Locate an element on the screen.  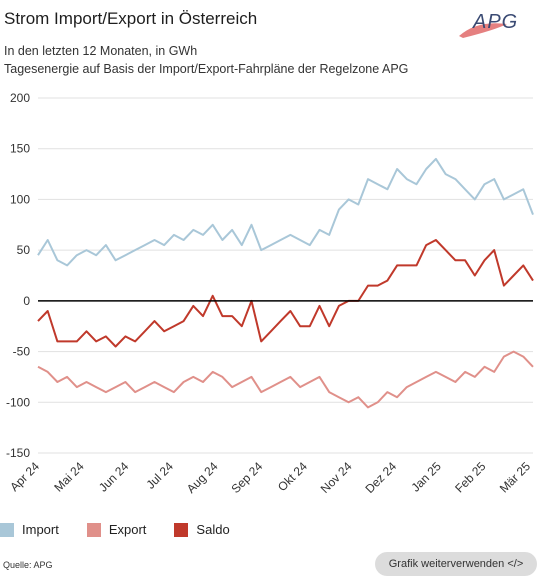
x-tick-label: Jun 24 is located at coordinates (114, 477).